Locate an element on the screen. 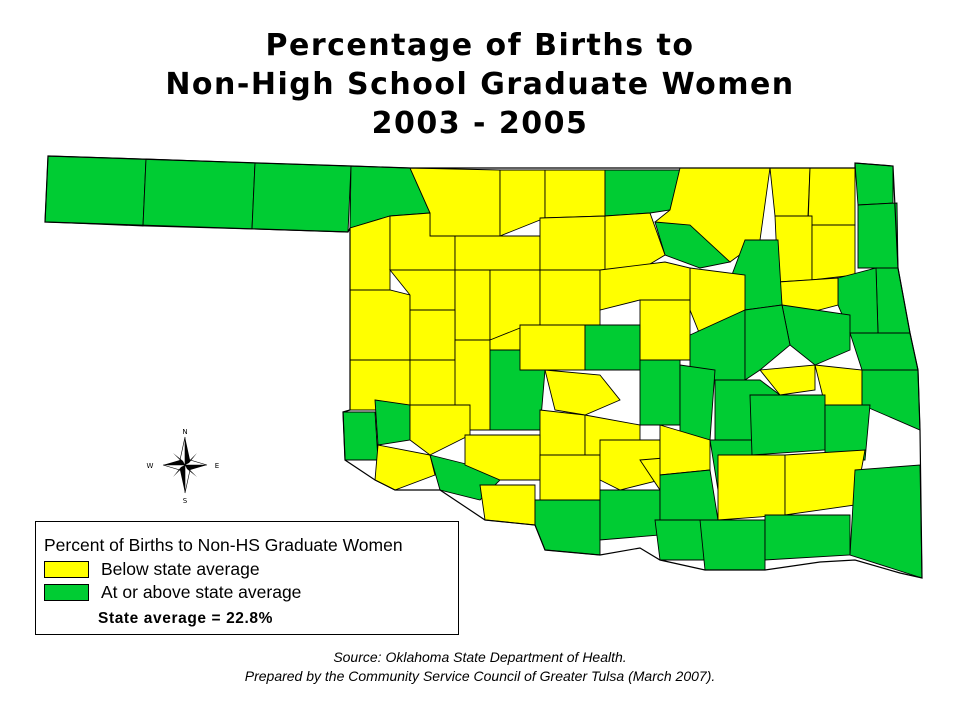 The image size is (960, 720). compass-e: E is located at coordinates (217, 466).